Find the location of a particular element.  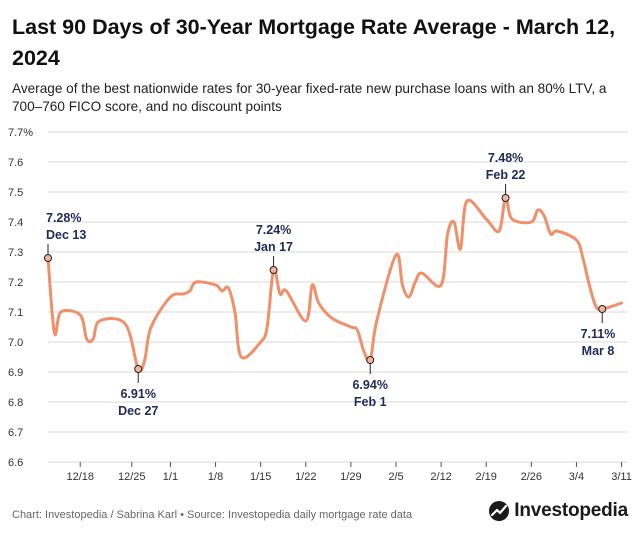

annotation: 7.24% Jan 17 is located at coordinates (273, 248).